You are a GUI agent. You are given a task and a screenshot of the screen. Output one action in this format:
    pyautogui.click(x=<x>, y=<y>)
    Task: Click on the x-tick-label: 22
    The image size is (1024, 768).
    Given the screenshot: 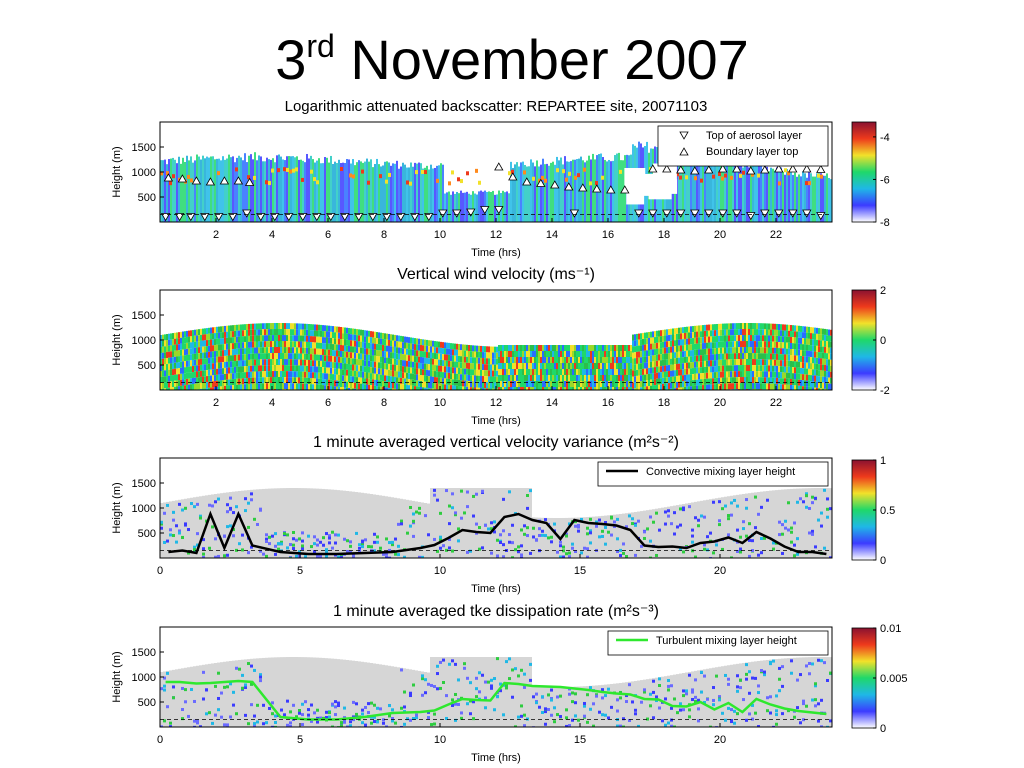 What is the action you would take?
    pyautogui.click(x=776, y=235)
    